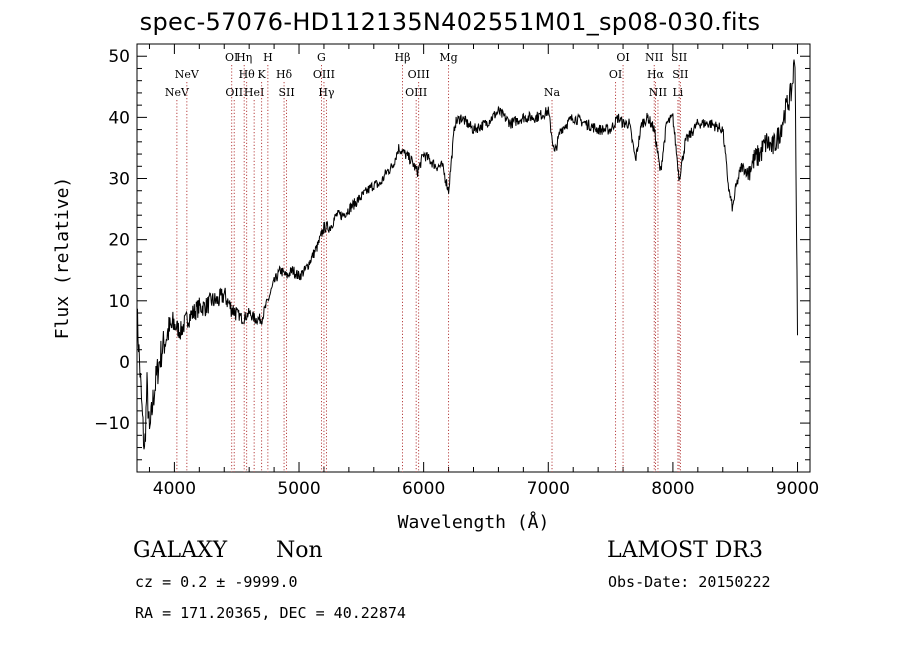  What do you see at coordinates (677, 92) in the screenshot?
I see `emission-line-label: Li` at bounding box center [677, 92].